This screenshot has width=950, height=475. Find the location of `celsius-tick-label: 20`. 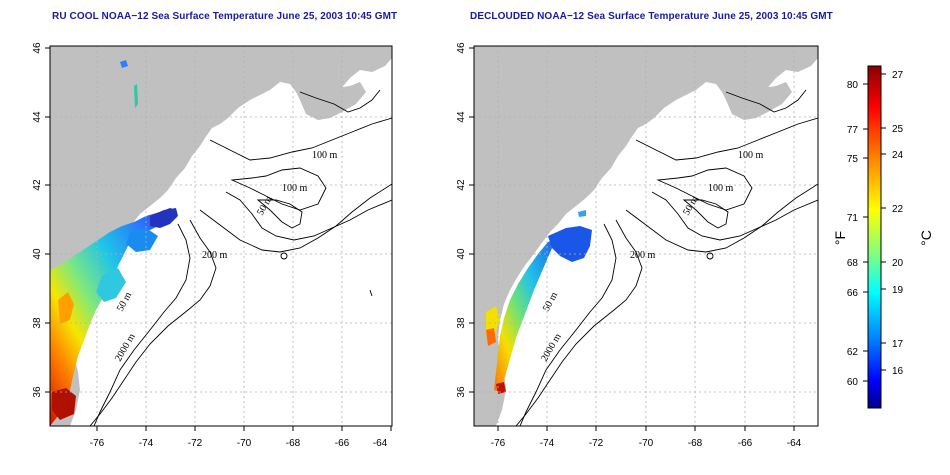

celsius-tick-label: 20 is located at coordinates (898, 263).